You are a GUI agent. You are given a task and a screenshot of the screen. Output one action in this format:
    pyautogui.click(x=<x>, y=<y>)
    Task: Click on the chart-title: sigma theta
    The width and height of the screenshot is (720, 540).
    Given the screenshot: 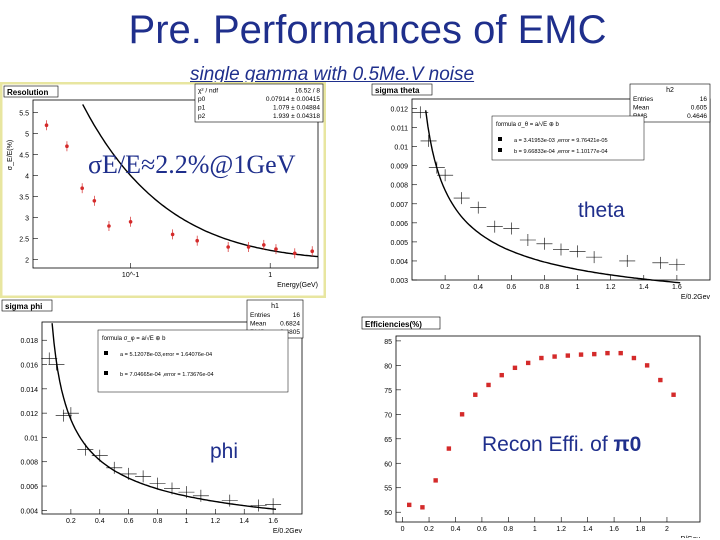 What is the action you would take?
    pyautogui.click(x=397, y=90)
    